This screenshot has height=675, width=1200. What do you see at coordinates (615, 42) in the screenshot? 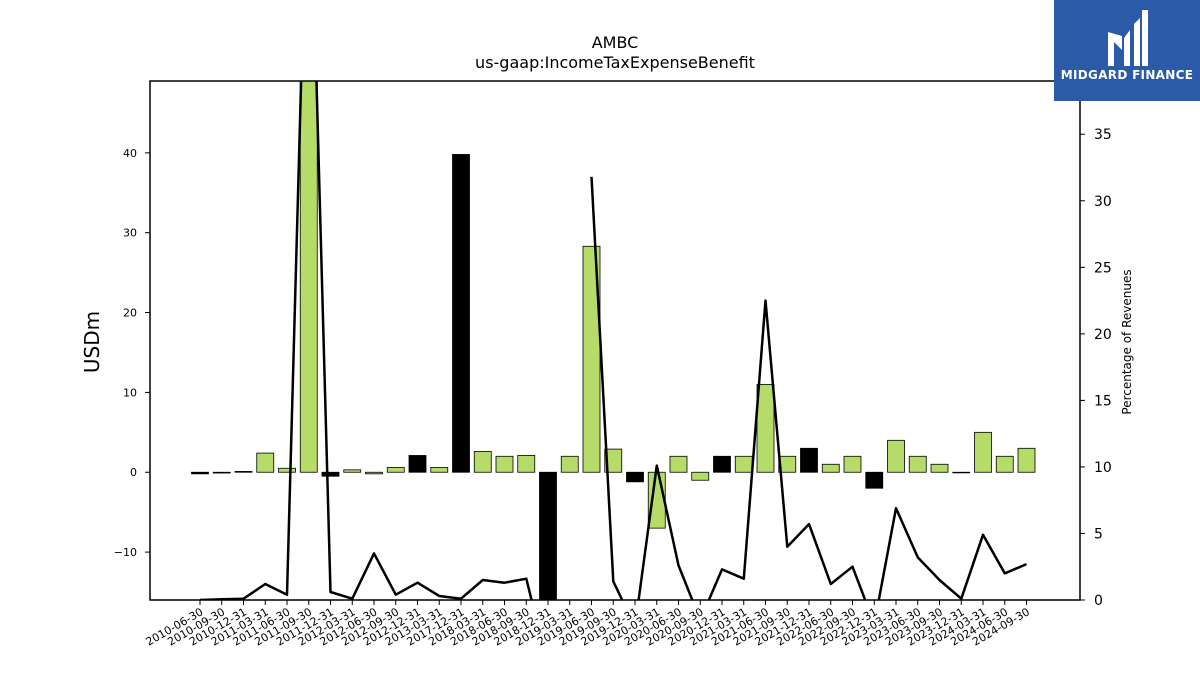
I see `chart-title: AMBC` at bounding box center [615, 42].